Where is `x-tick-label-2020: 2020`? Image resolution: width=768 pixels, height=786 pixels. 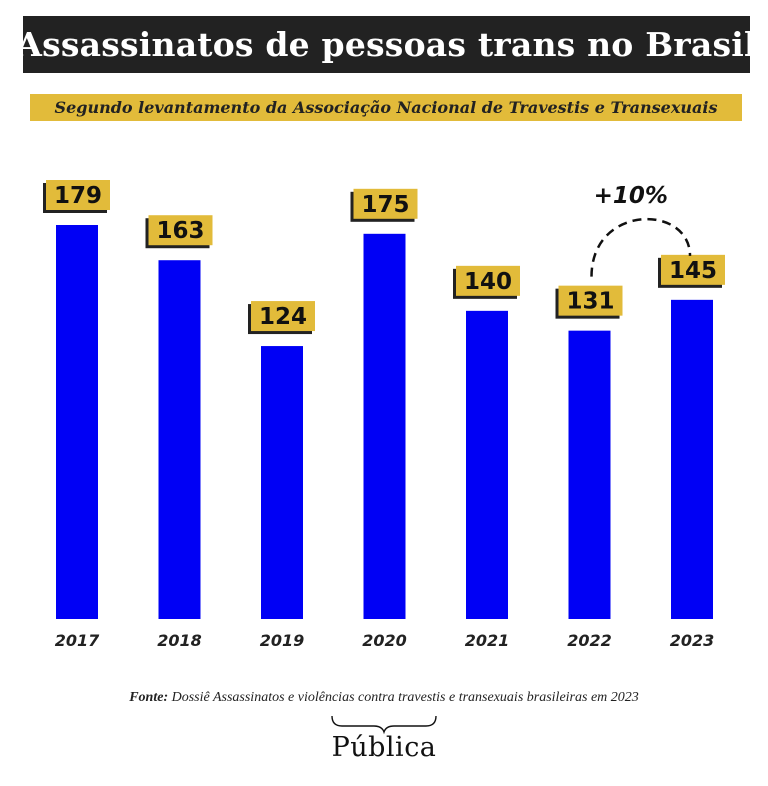
x-tick-label-2020: 2020 is located at coordinates (384, 640).